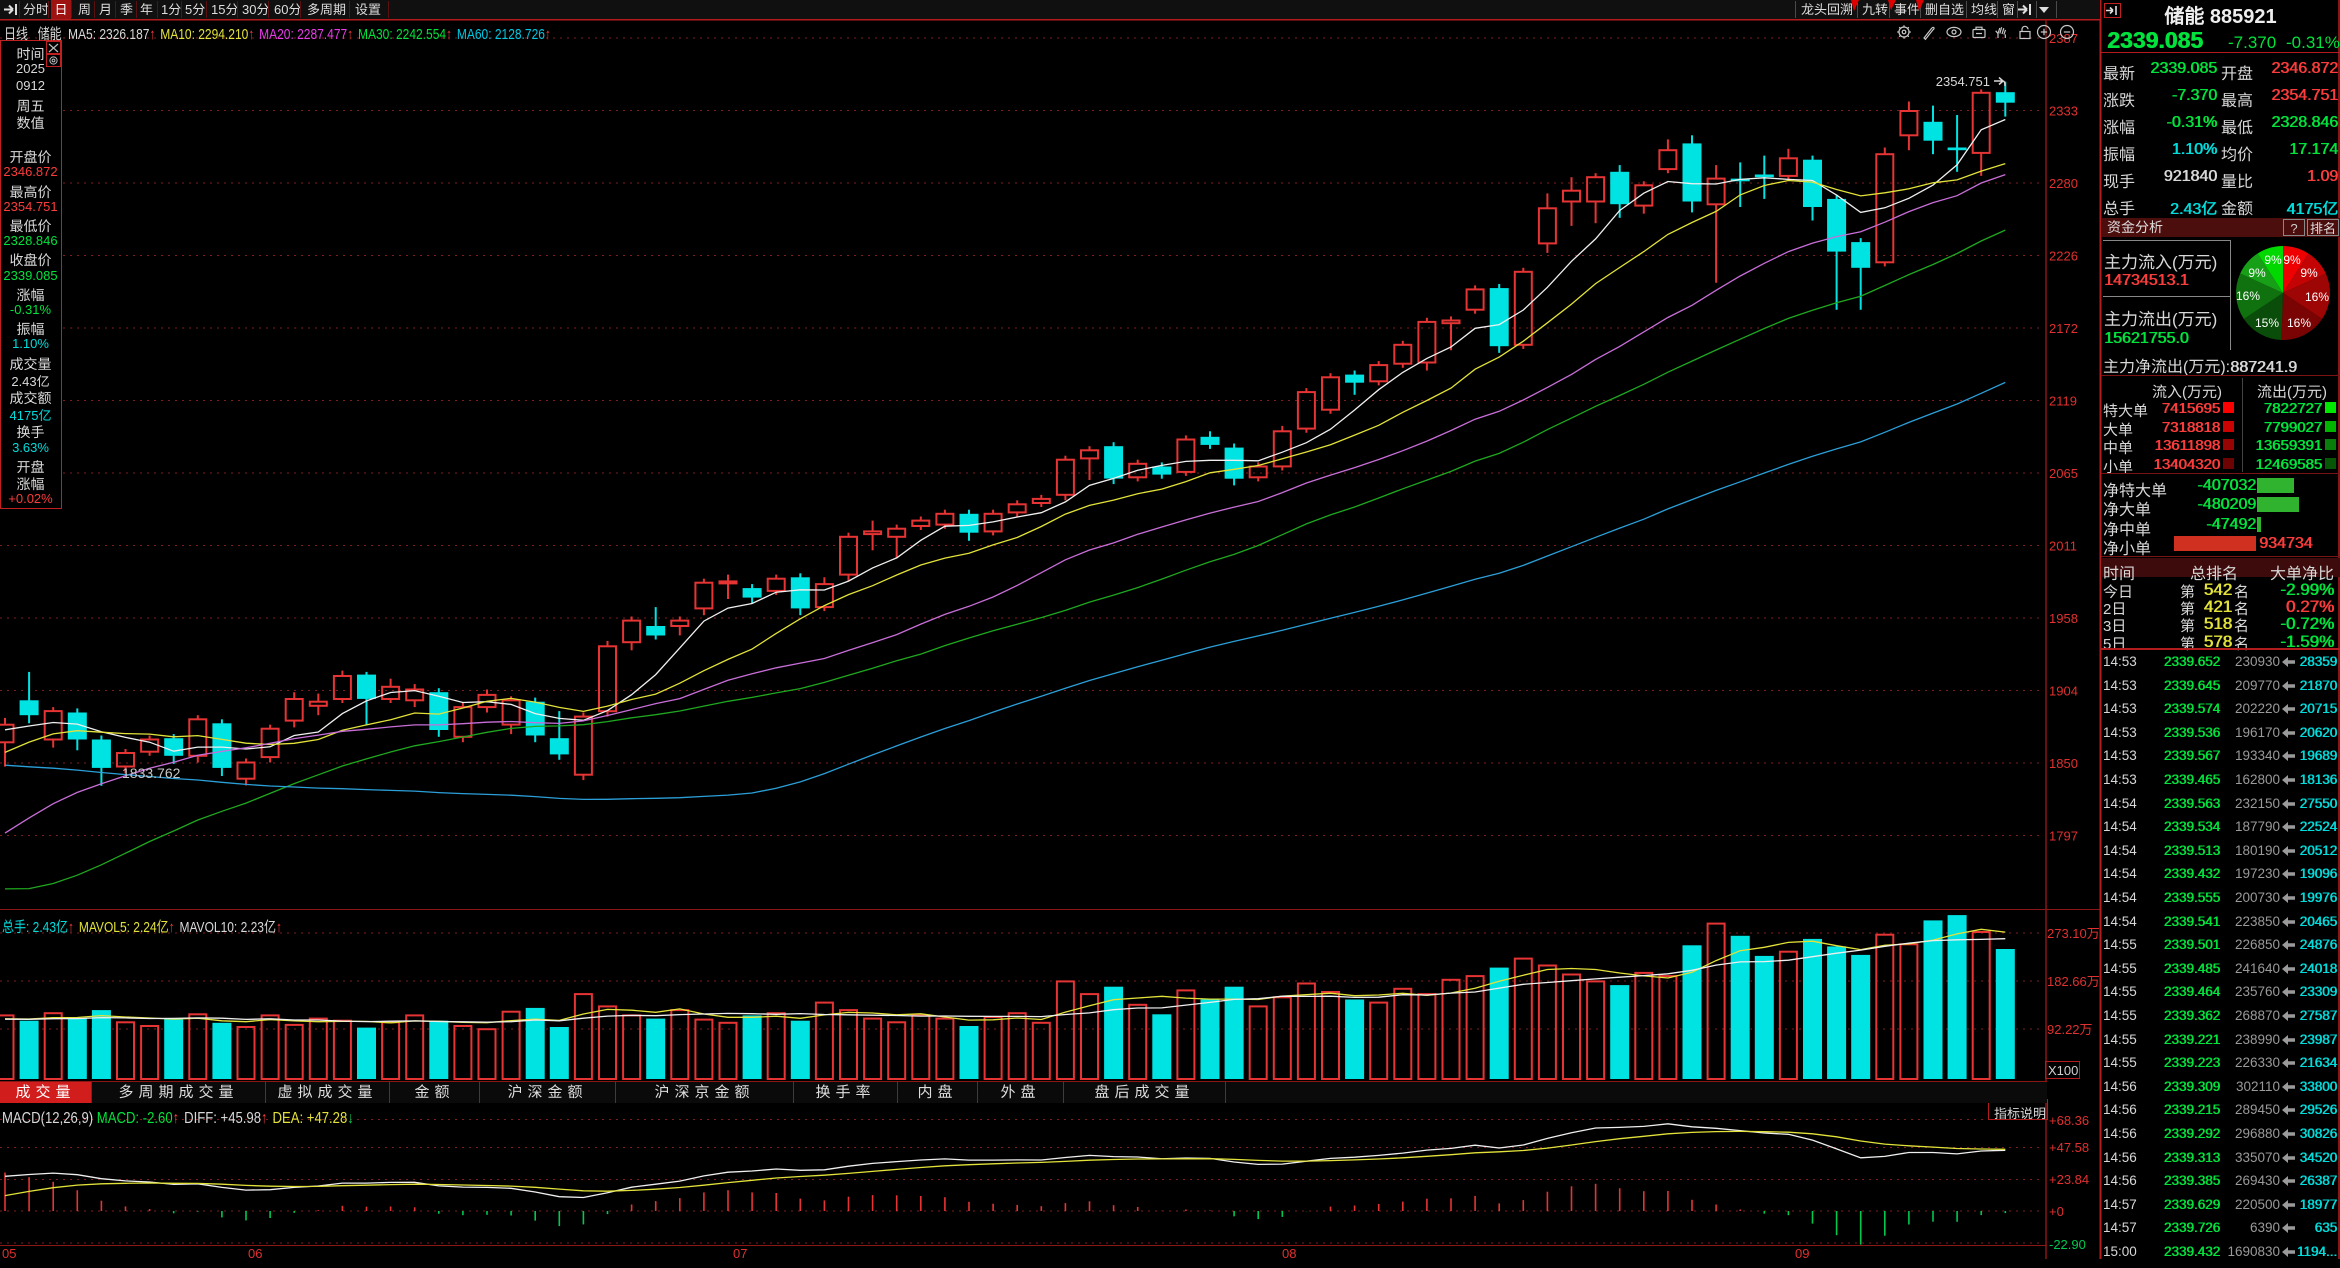 The width and height of the screenshot is (2340, 1268). I want to click on svg-text: 2333, so click(2063, 111).